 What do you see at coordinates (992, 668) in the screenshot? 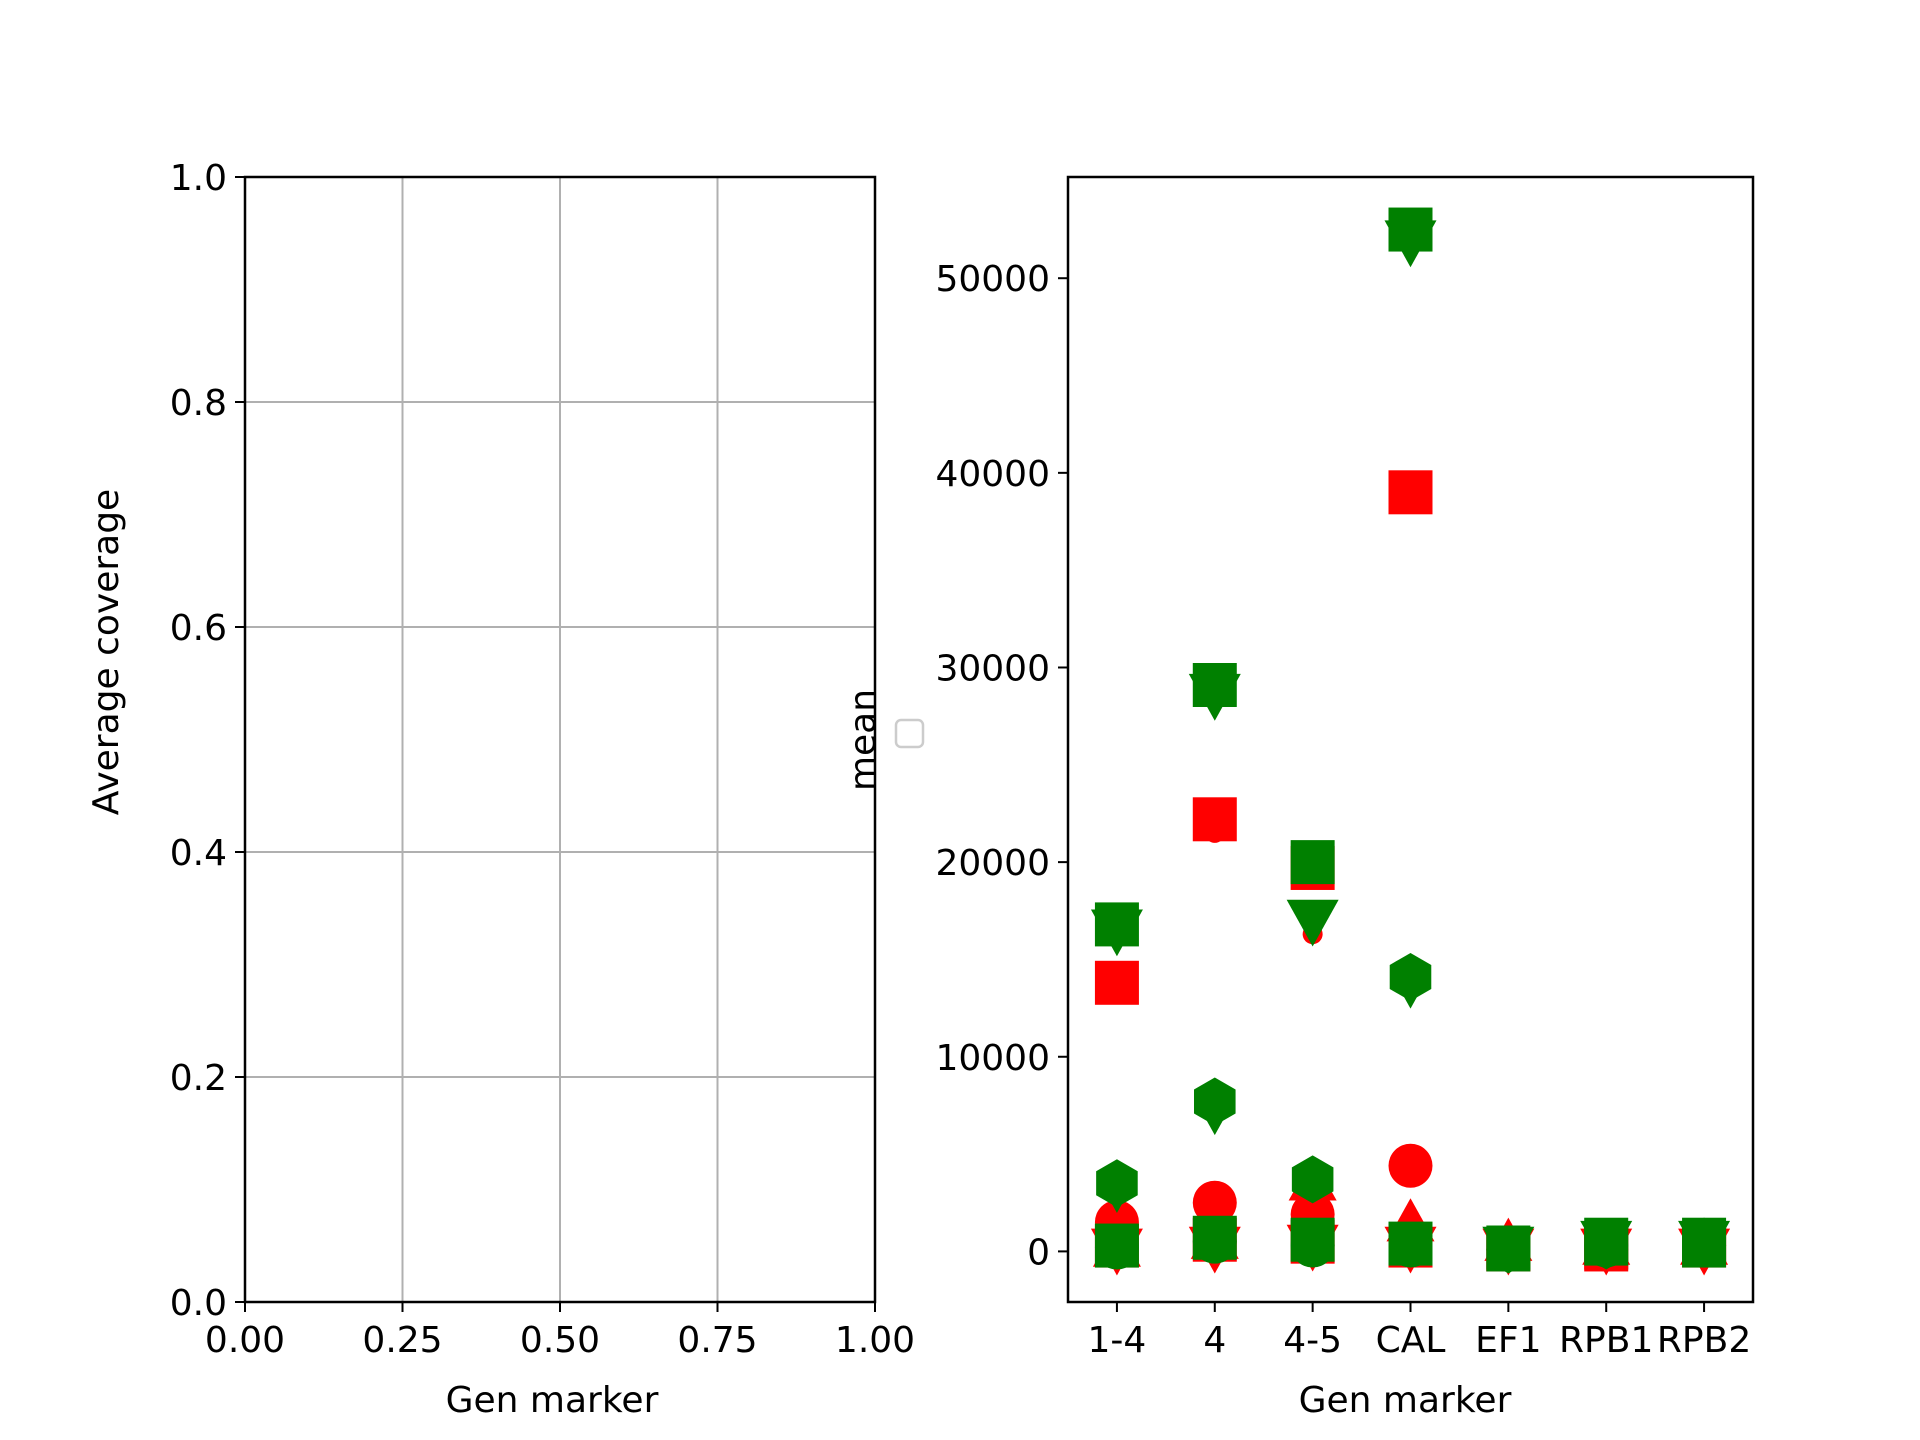
I see `right-y-tick-label: 30000` at bounding box center [992, 668].